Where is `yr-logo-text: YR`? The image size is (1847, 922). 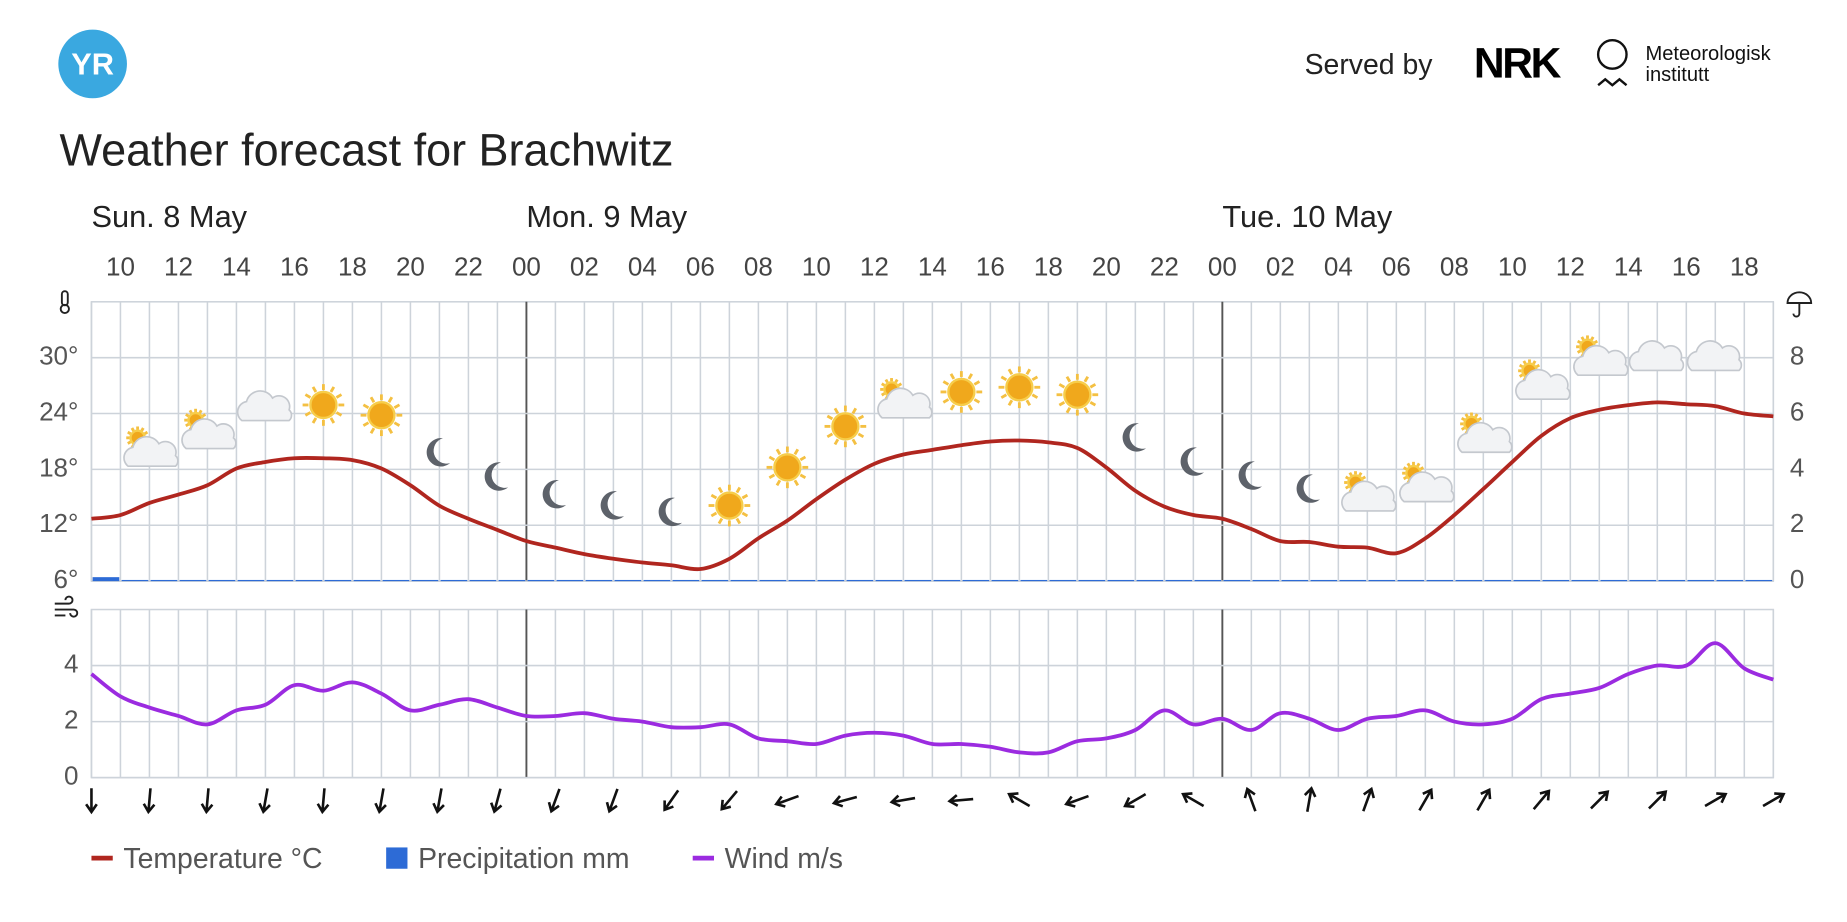
yr-logo-text: YR is located at coordinates (92, 63).